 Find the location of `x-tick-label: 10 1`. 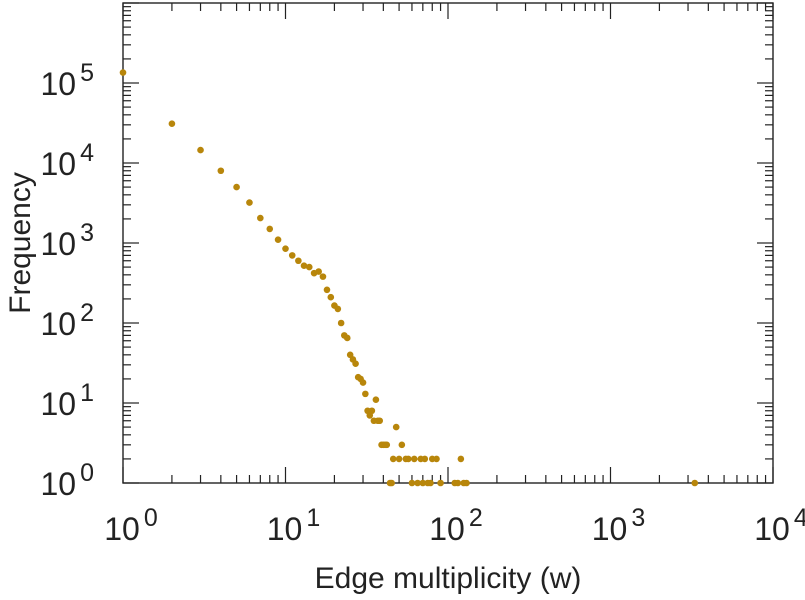

x-tick-label: 10 1 is located at coordinates (294, 525).